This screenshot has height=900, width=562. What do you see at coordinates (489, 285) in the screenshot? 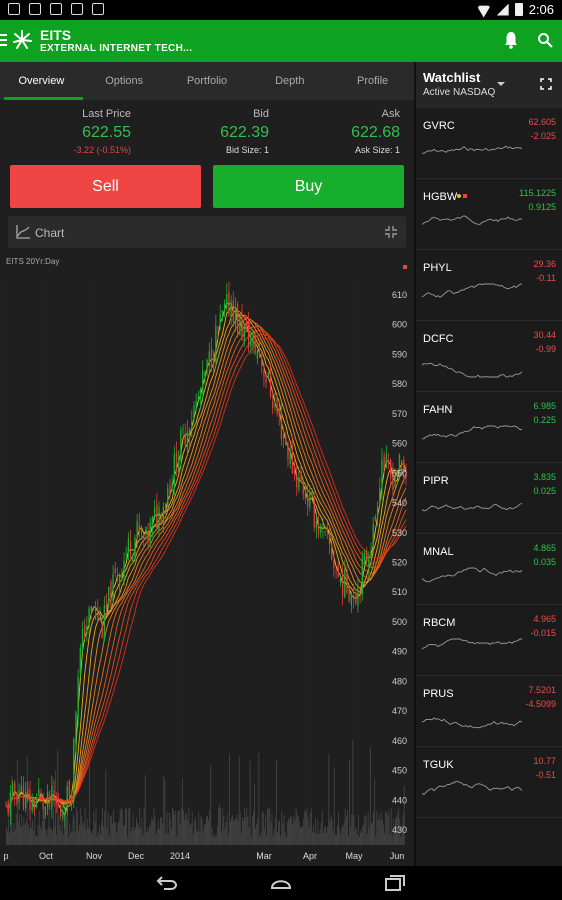
I see `watchlist-item-phyl: PHYL 29.36 -0.11` at bounding box center [489, 285].